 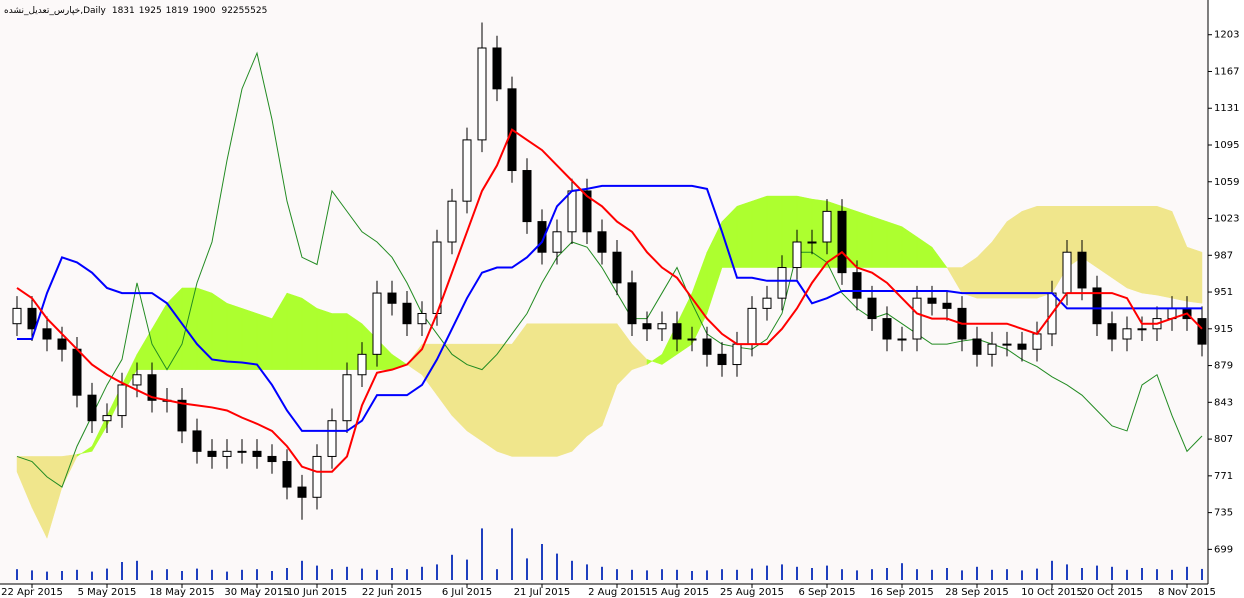 I want to click on x-tick-label: 10 Oct 2015, so click(x=1052, y=592).